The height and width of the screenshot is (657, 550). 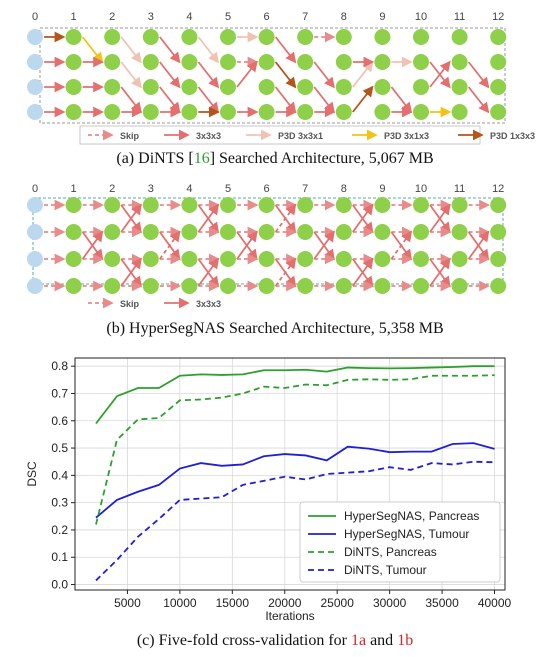 What do you see at coordinates (189, 189) in the screenshot?
I see `hypersegnas-column-label: 4` at bounding box center [189, 189].